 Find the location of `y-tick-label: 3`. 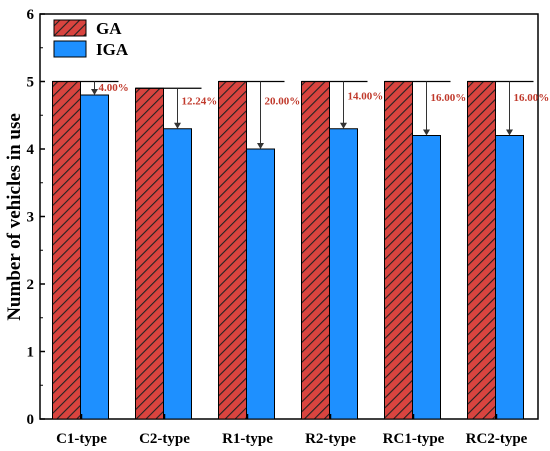

y-tick-label: 3 is located at coordinates (31, 218).